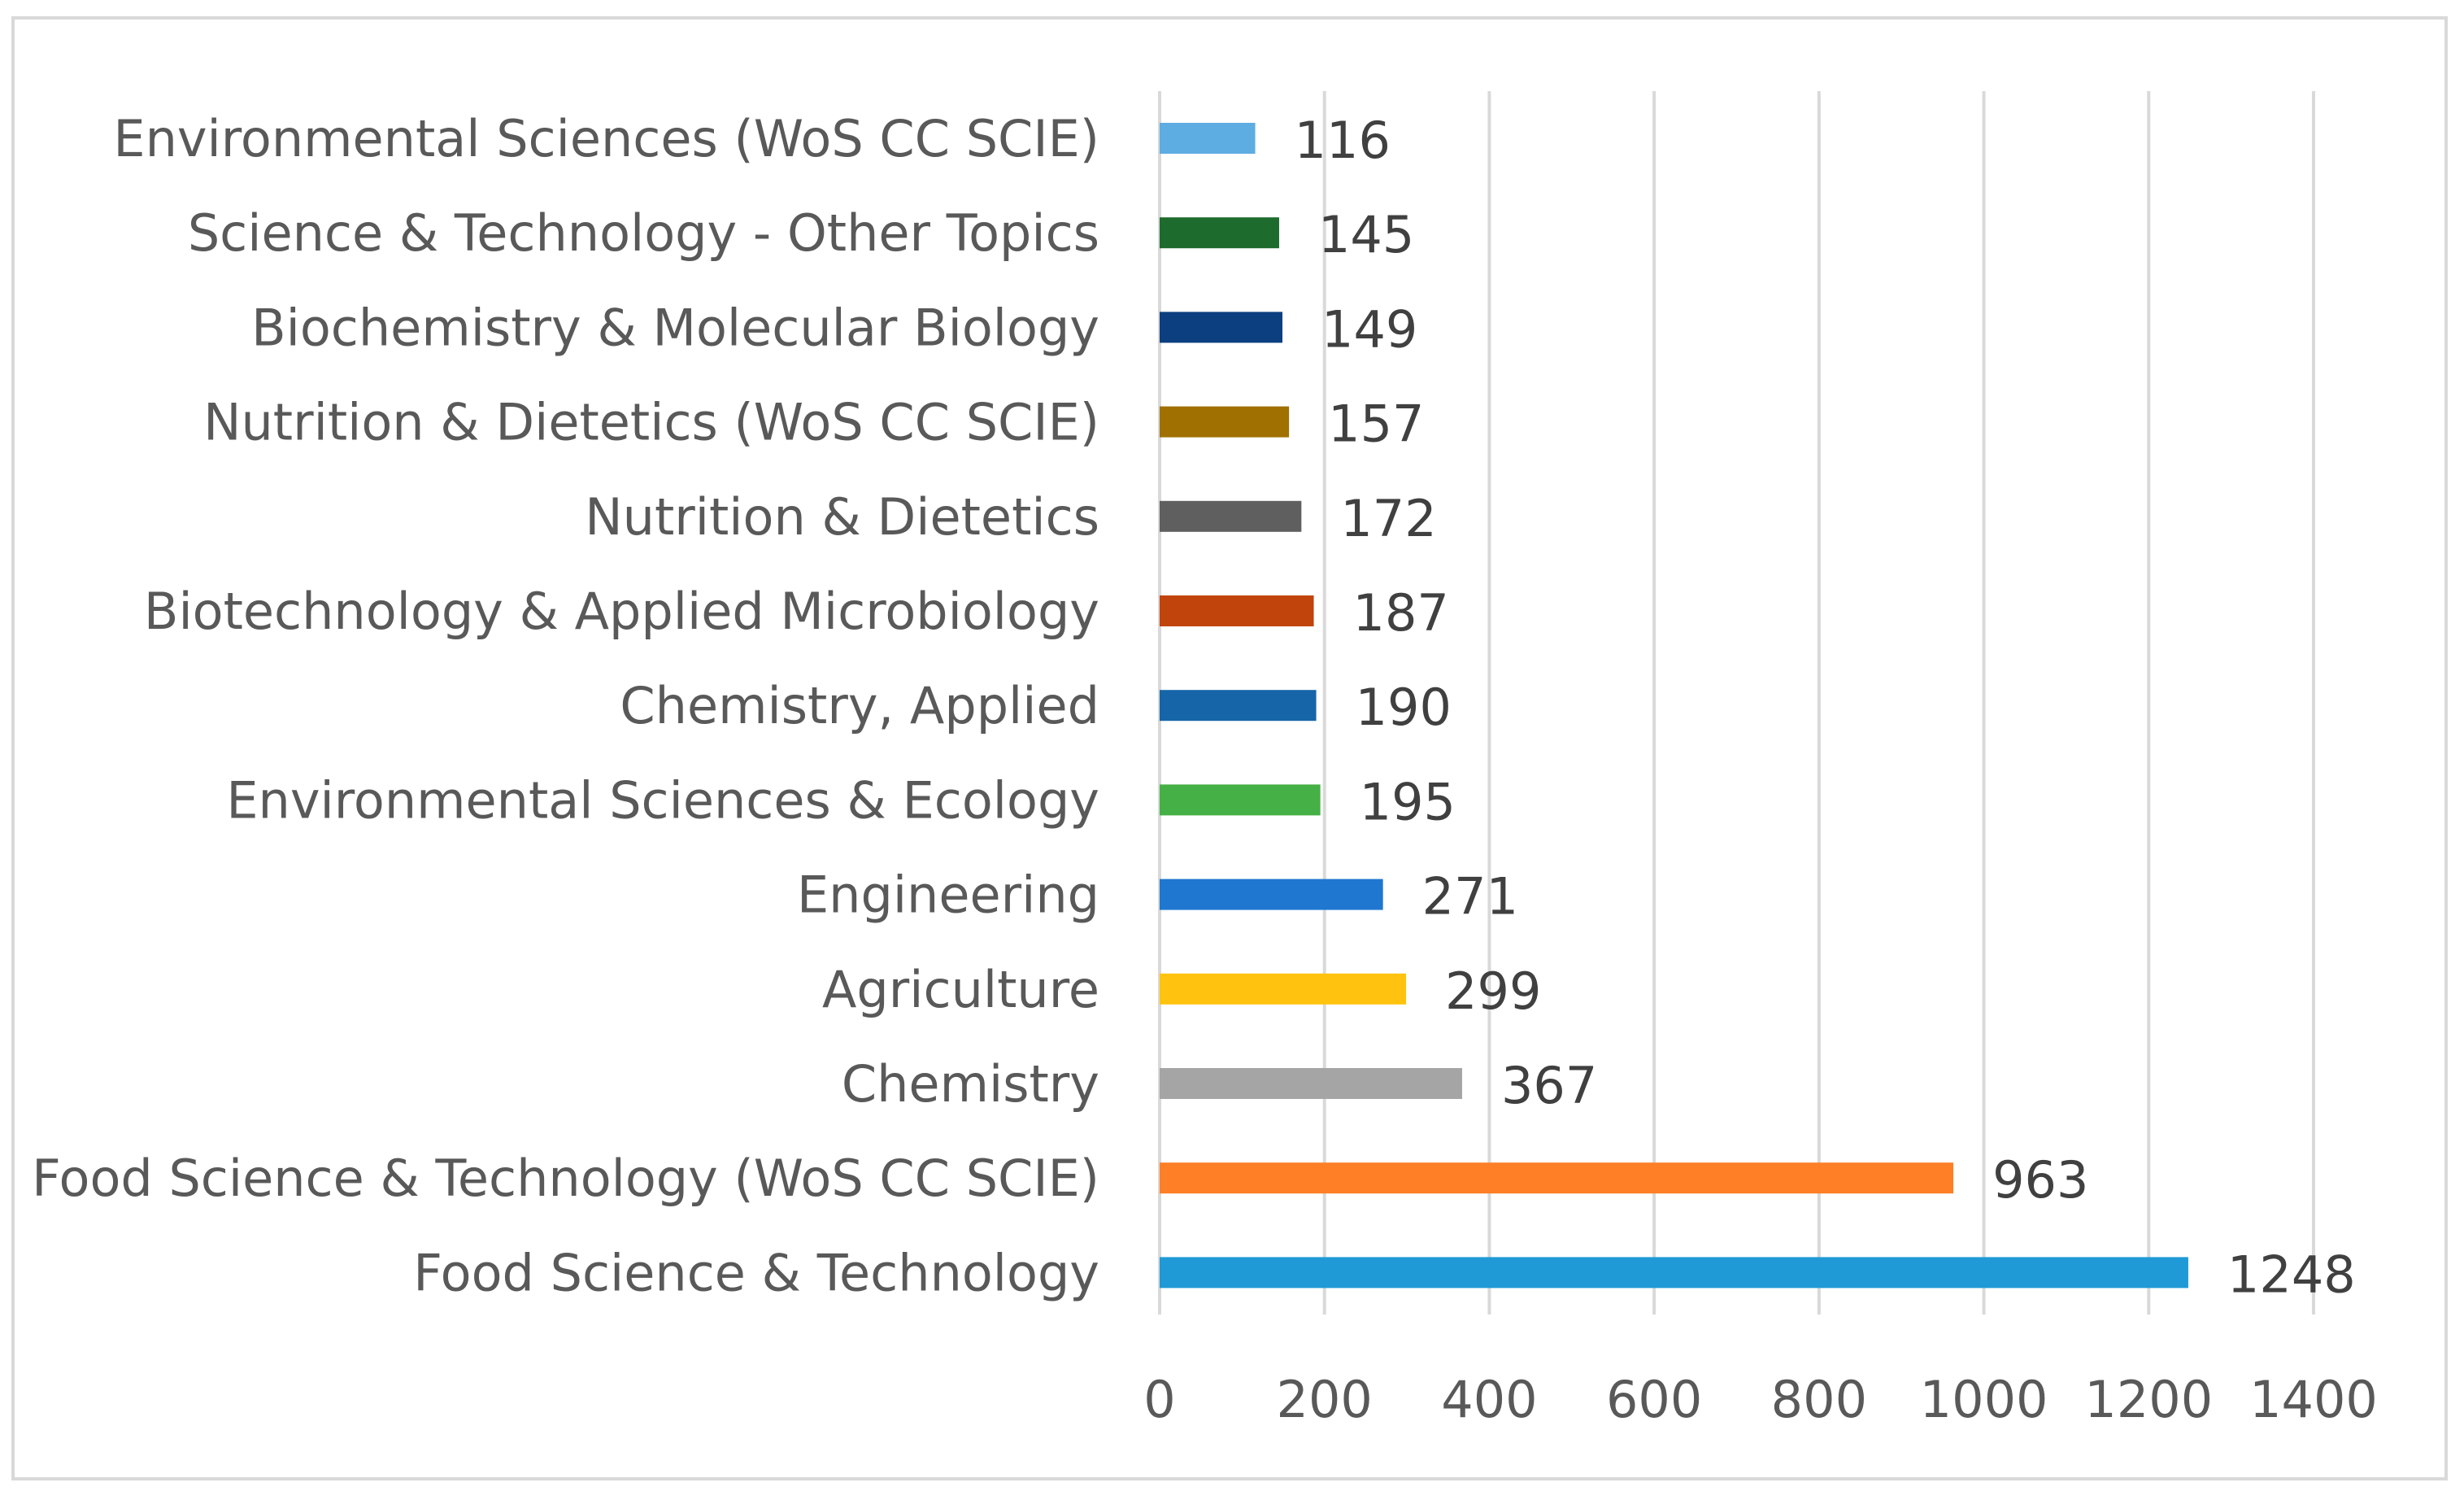 Image resolution: width=2464 pixels, height=1500 pixels. What do you see at coordinates (2313, 1399) in the screenshot?
I see `x-tick-label: 1400` at bounding box center [2313, 1399].